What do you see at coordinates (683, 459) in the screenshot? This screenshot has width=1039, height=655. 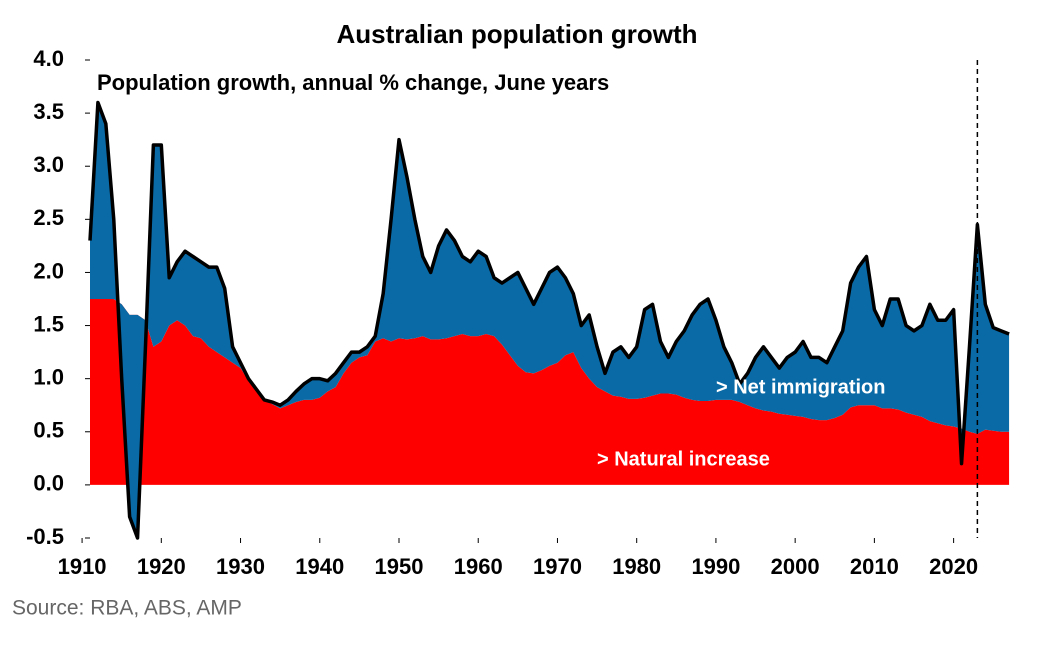 I see `series-label: > Natural increase` at bounding box center [683, 459].